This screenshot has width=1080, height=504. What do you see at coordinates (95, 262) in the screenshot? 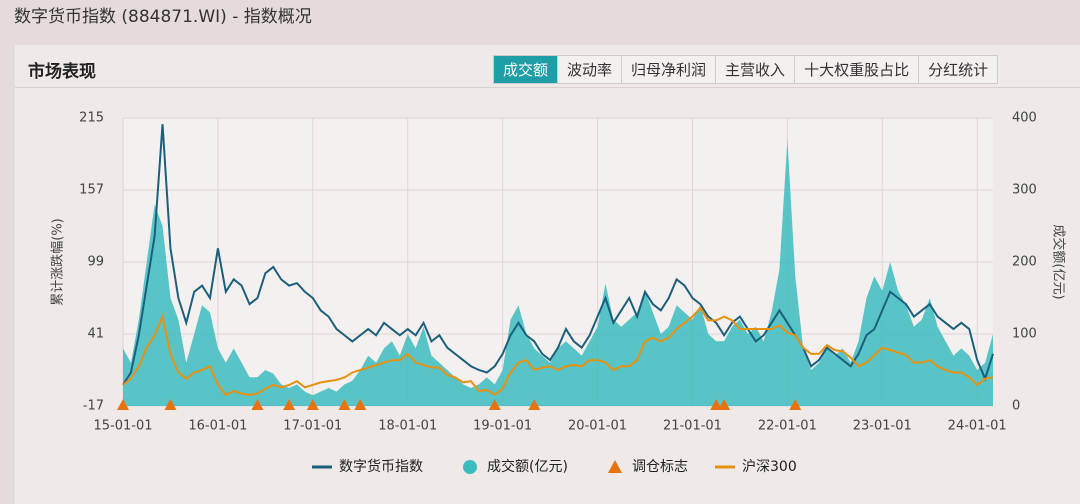
I see `y-tick-label: 99` at bounding box center [95, 262].